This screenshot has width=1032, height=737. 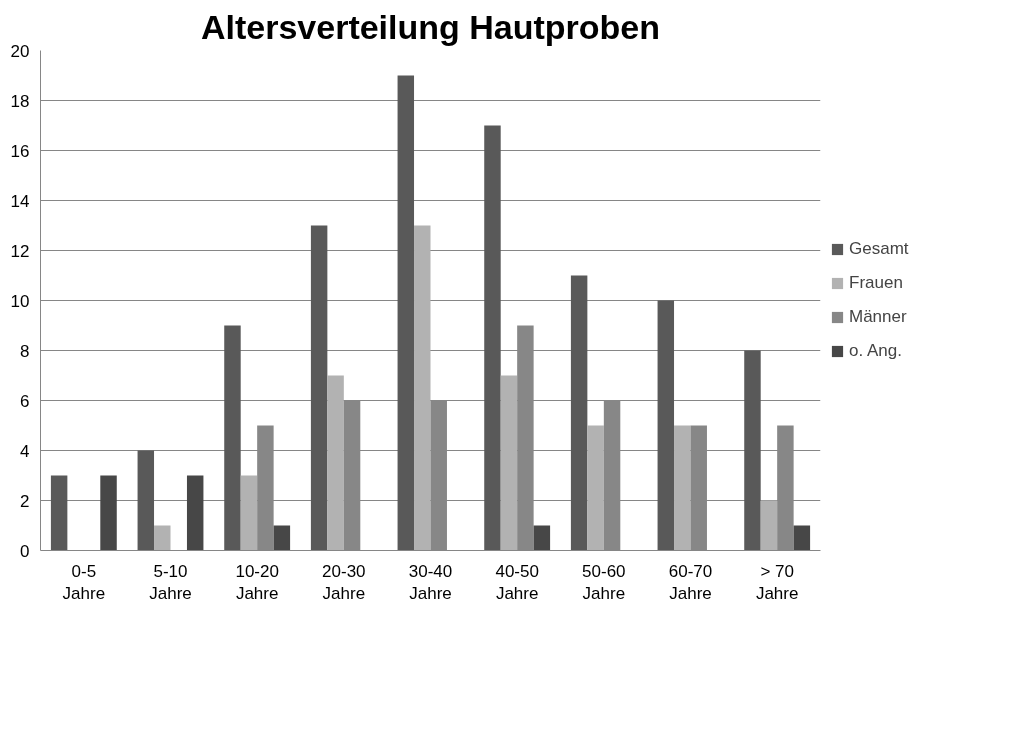 What do you see at coordinates (430, 582) in the screenshot?
I see `x-tick-label: 30-40 Jahre` at bounding box center [430, 582].